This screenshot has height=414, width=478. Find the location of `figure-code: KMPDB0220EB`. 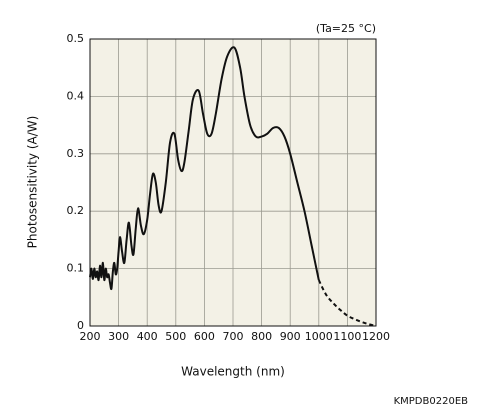

figure-code: KMPDB0220EB is located at coordinates (431, 401).